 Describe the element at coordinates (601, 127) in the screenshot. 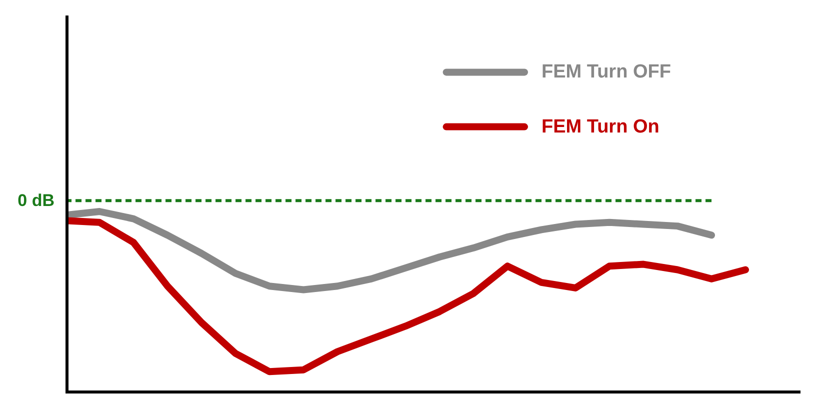

I see `legend-label: FEM Turn On` at that location.